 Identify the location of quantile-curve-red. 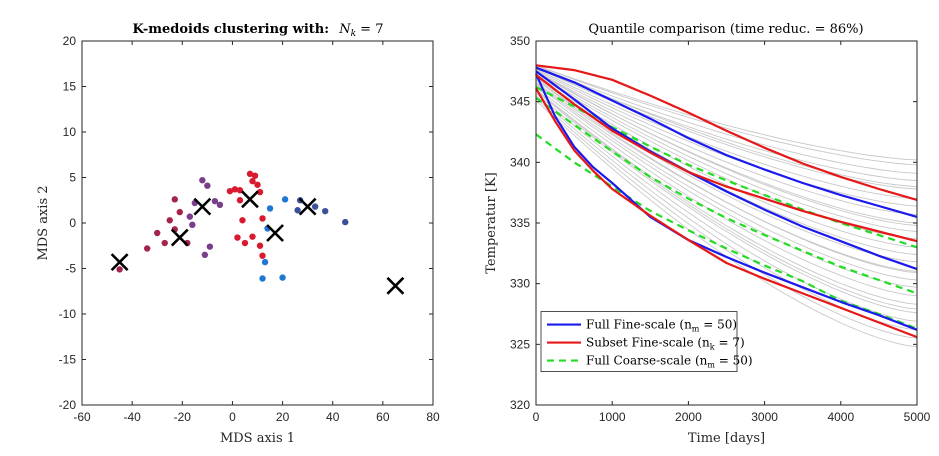
(726, 132).